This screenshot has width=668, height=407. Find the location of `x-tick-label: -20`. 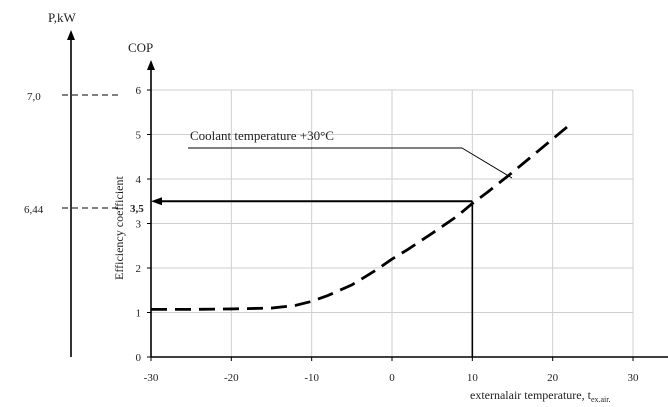

x-tick-label: -20 is located at coordinates (231, 378).